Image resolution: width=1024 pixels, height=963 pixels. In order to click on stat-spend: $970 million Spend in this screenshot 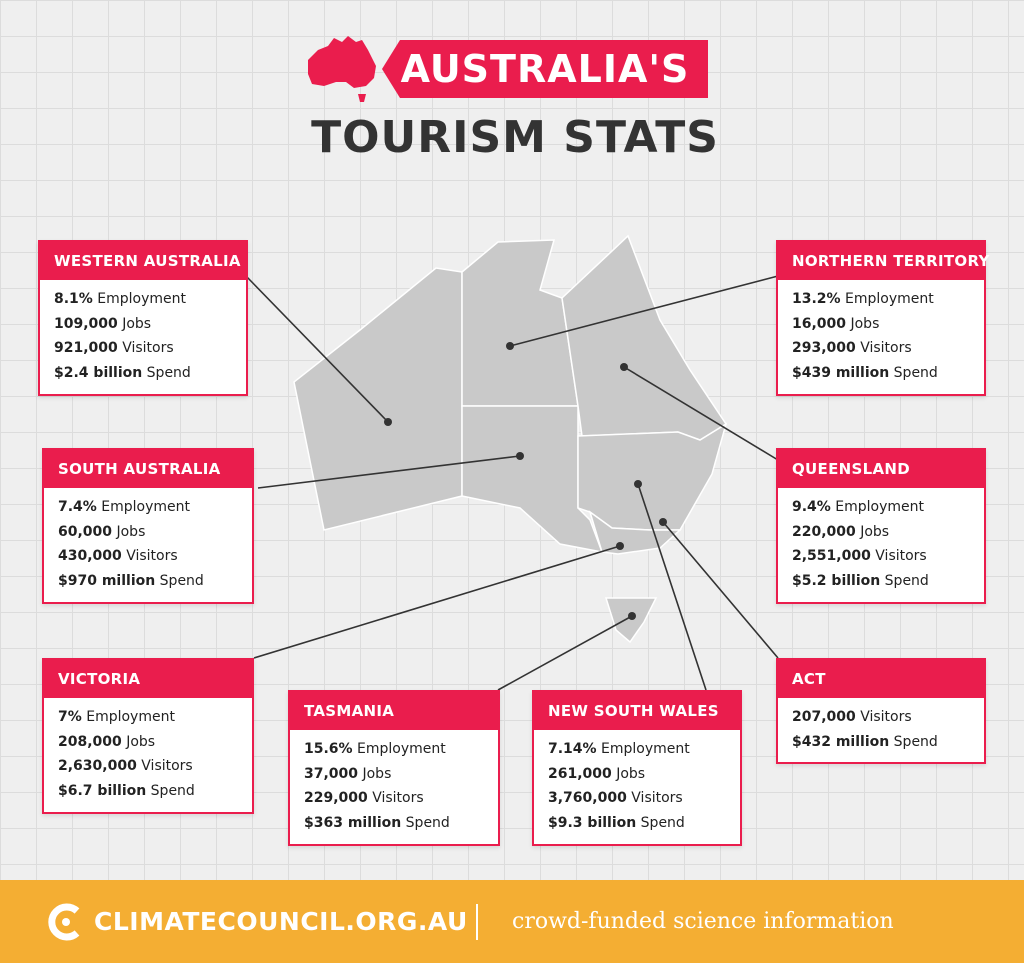, I will do `click(131, 580)`.